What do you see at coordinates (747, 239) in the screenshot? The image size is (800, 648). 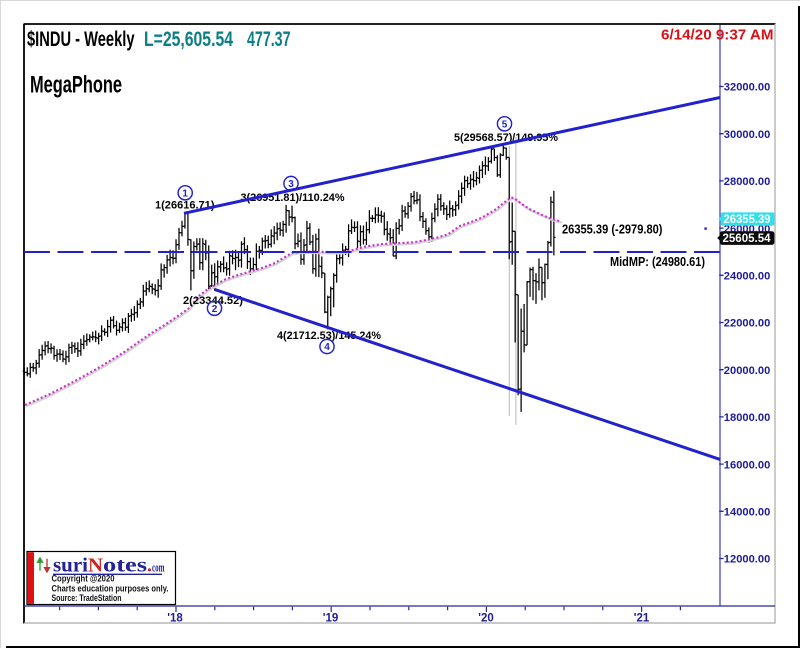 I see `svg-text: 25605.54` at bounding box center [747, 239].